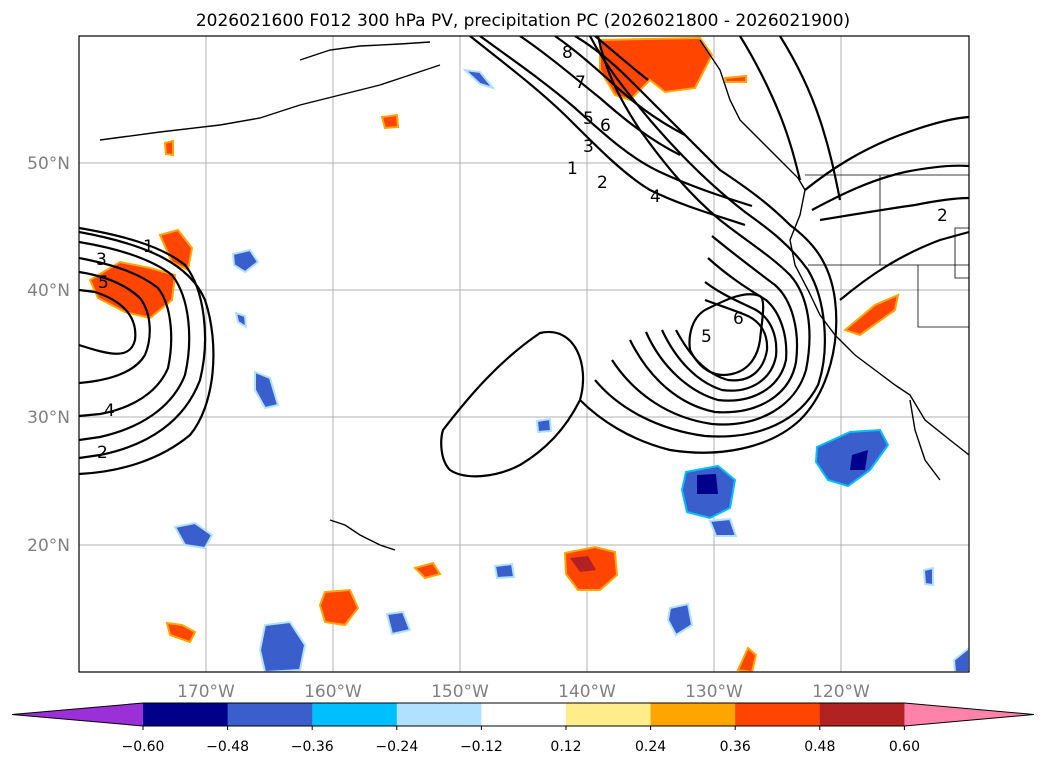 This screenshot has height=765, width=1047. What do you see at coordinates (841, 692) in the screenshot?
I see `lon-tick-label: 120°W` at bounding box center [841, 692].